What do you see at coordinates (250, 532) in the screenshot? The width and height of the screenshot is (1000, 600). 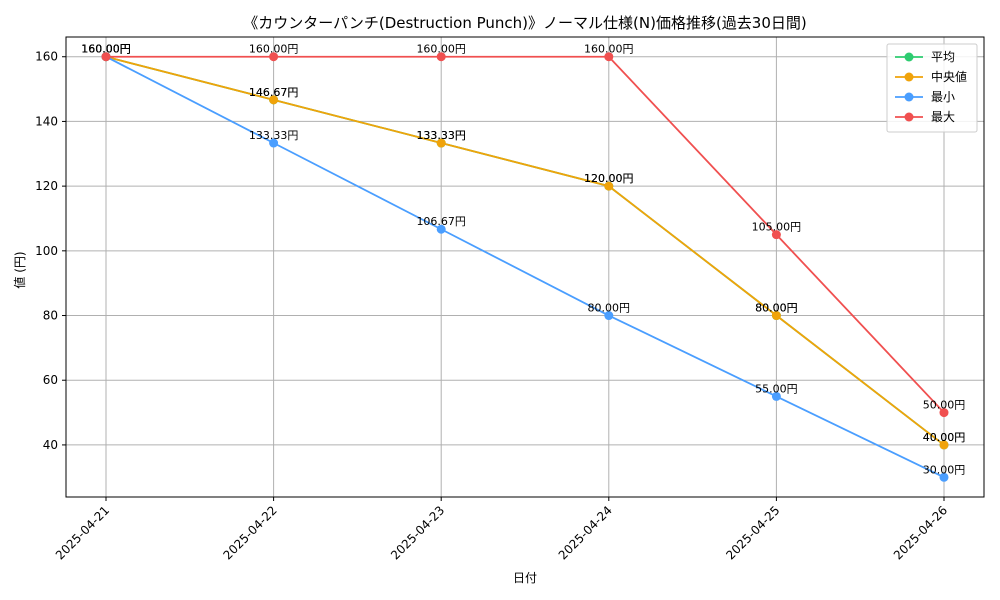 I see `x-tick-label: 2025-04-22` at bounding box center [250, 532].